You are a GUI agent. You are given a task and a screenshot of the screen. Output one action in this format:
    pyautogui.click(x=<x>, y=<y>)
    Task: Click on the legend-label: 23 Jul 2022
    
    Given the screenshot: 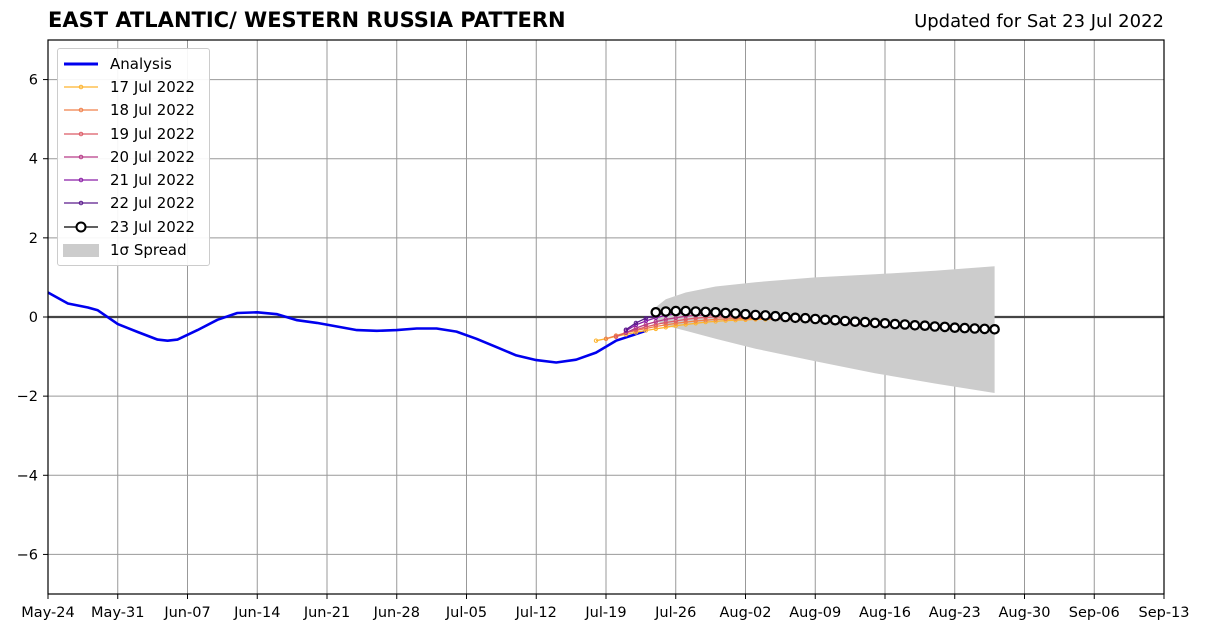 What is the action you would take?
    pyautogui.click(x=152, y=226)
    